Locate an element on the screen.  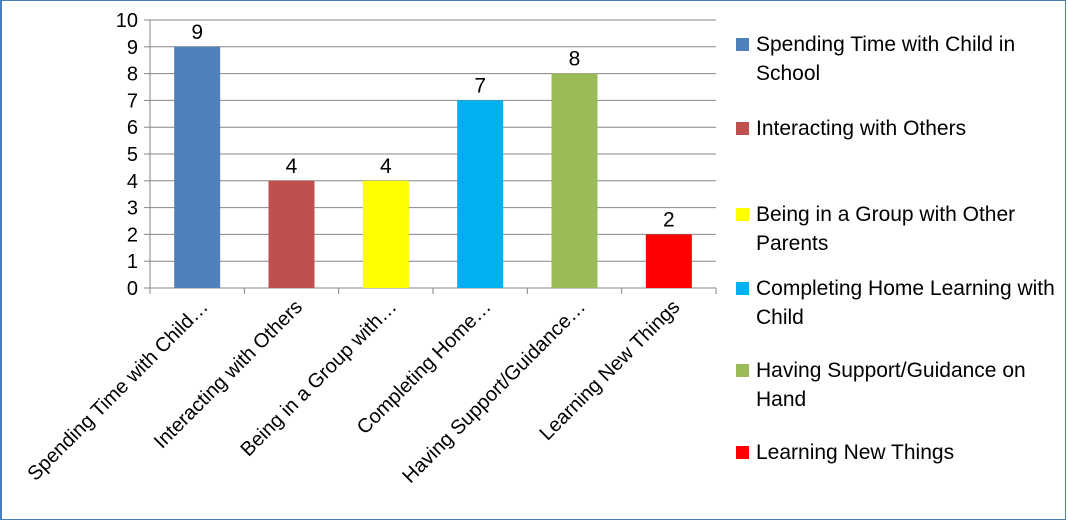
legend-item: Interacting with Others is located at coordinates (896, 128).